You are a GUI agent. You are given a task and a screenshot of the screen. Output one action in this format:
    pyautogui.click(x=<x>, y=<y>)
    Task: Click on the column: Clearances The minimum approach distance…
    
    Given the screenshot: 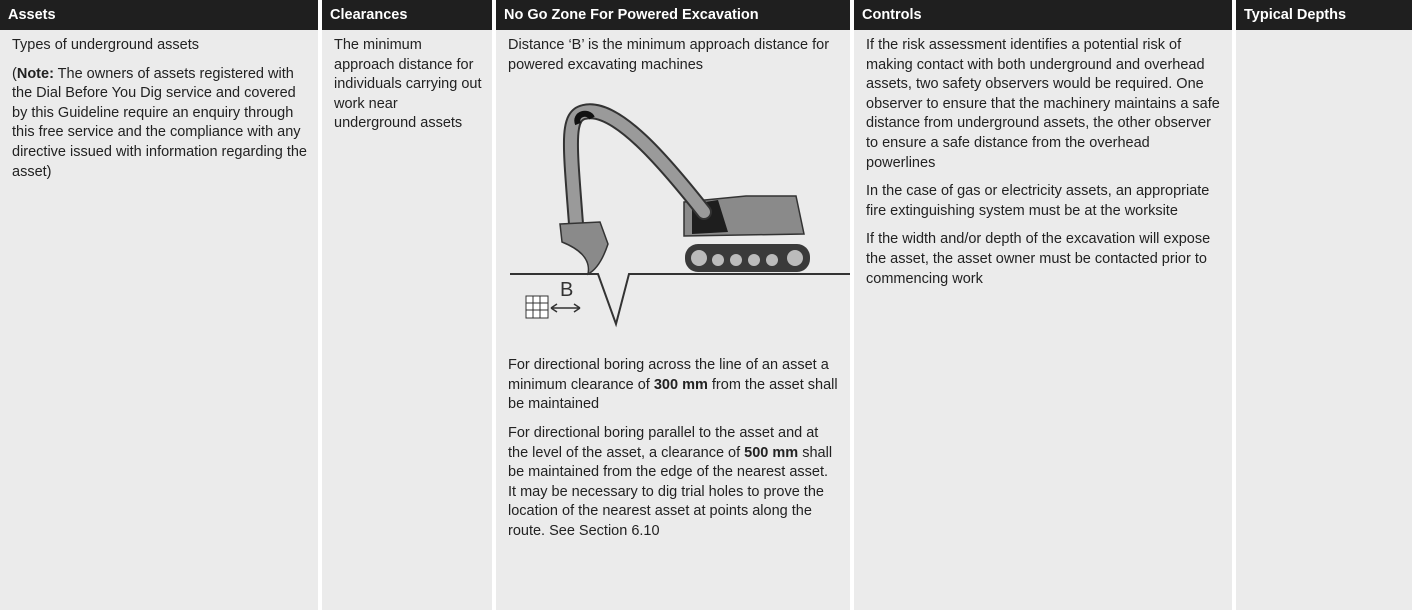 What is the action you would take?
    pyautogui.click(x=407, y=305)
    